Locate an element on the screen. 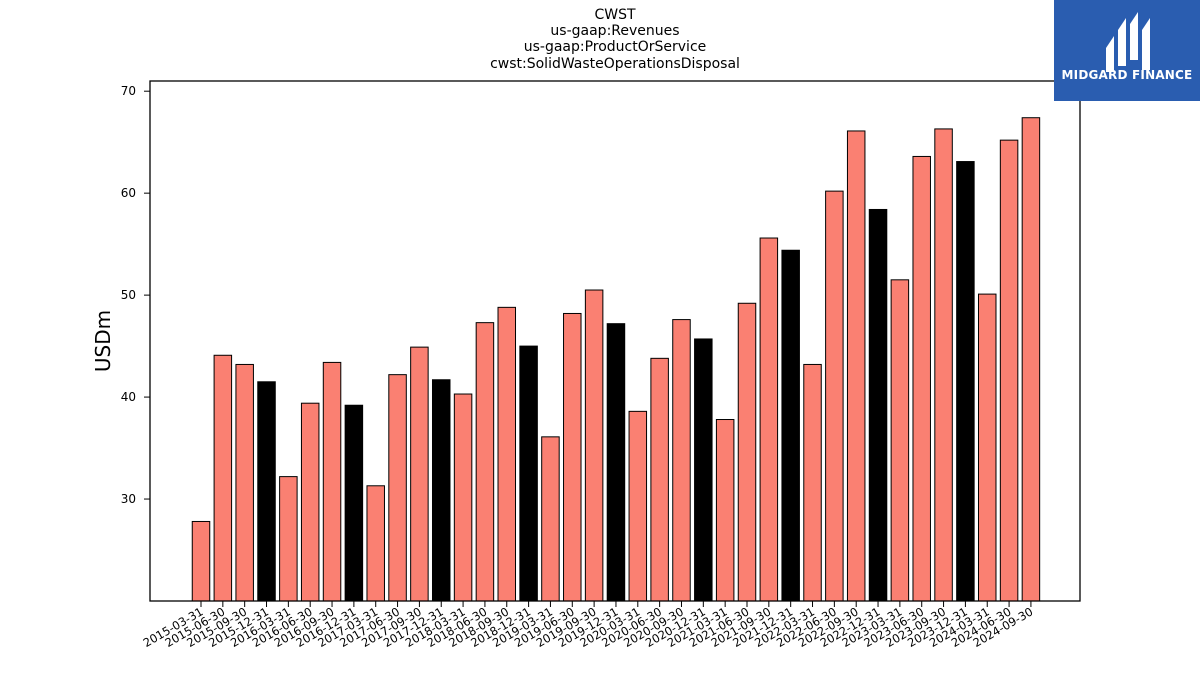 This screenshot has width=1200, height=675. logo-text: MIDGARD FINANCE is located at coordinates (1127, 75).